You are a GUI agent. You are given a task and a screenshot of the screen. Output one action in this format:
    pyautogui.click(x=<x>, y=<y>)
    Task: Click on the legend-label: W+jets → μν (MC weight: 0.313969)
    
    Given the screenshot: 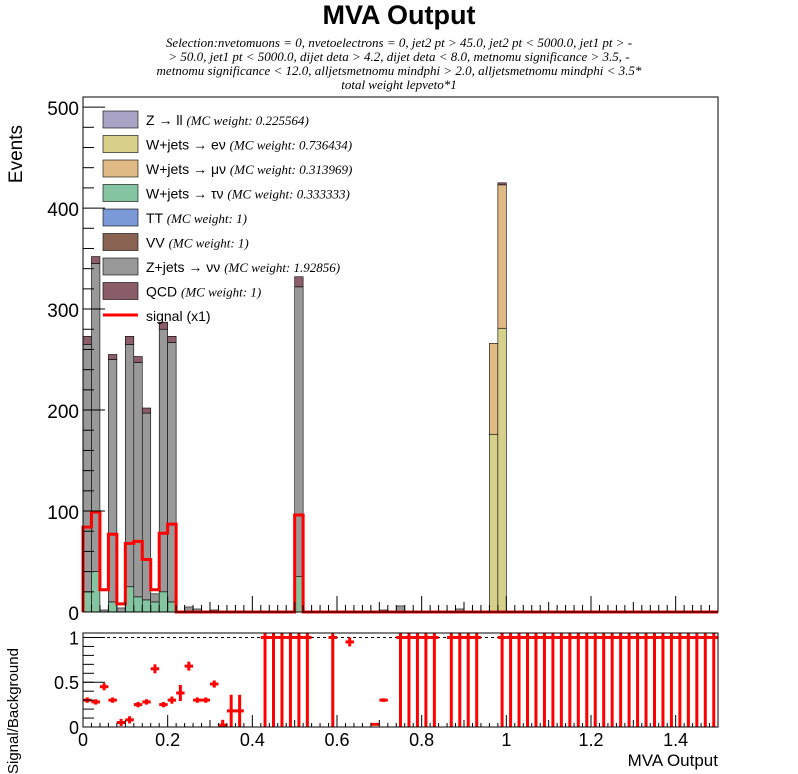 What is the action you would take?
    pyautogui.click(x=249, y=169)
    